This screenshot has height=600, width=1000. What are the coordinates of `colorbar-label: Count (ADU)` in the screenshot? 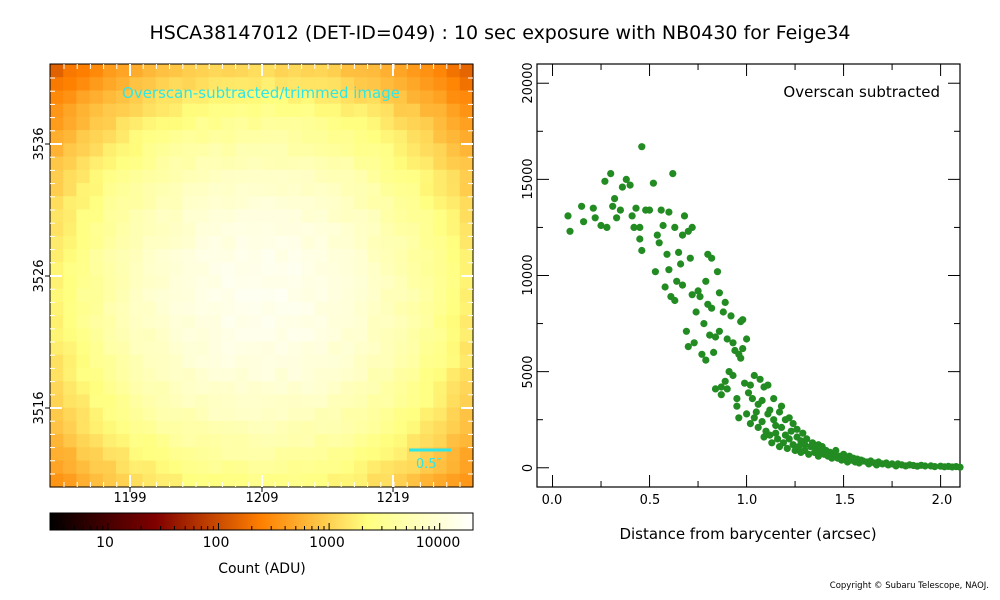 It's located at (262, 569).